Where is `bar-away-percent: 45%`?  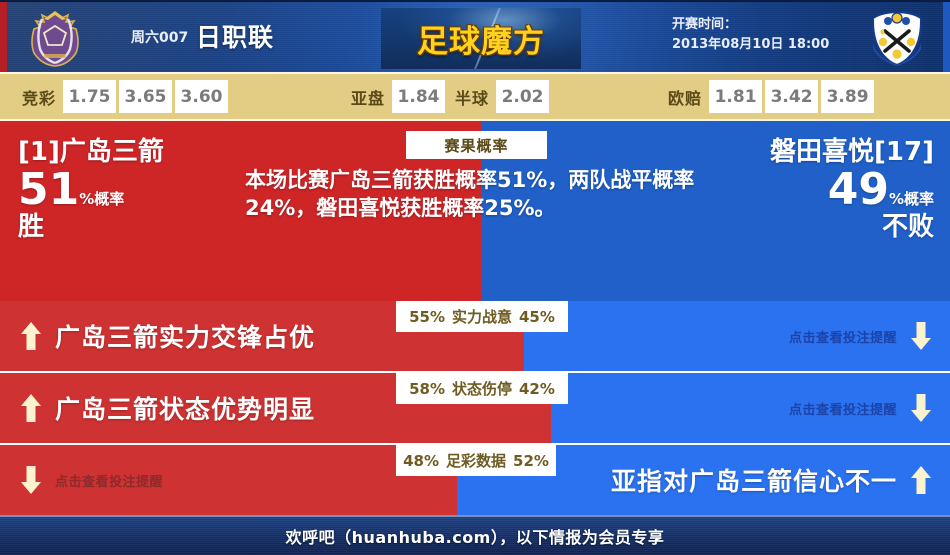
bar-away-percent: 45% is located at coordinates (537, 316).